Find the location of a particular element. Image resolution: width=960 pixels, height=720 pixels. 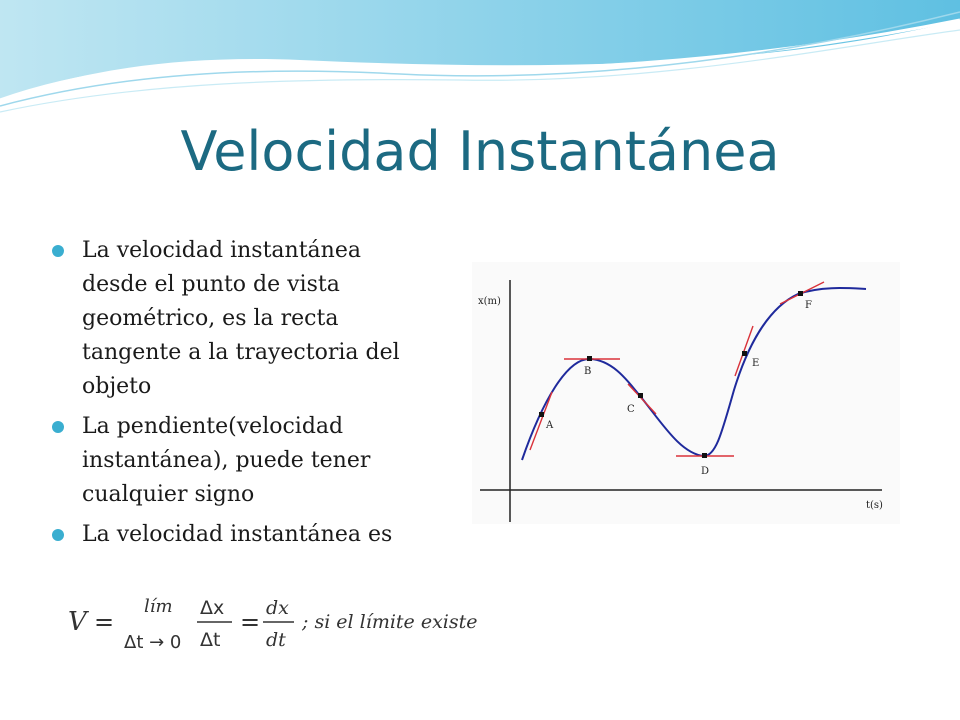

point-a-label: A is located at coordinates (549, 425).